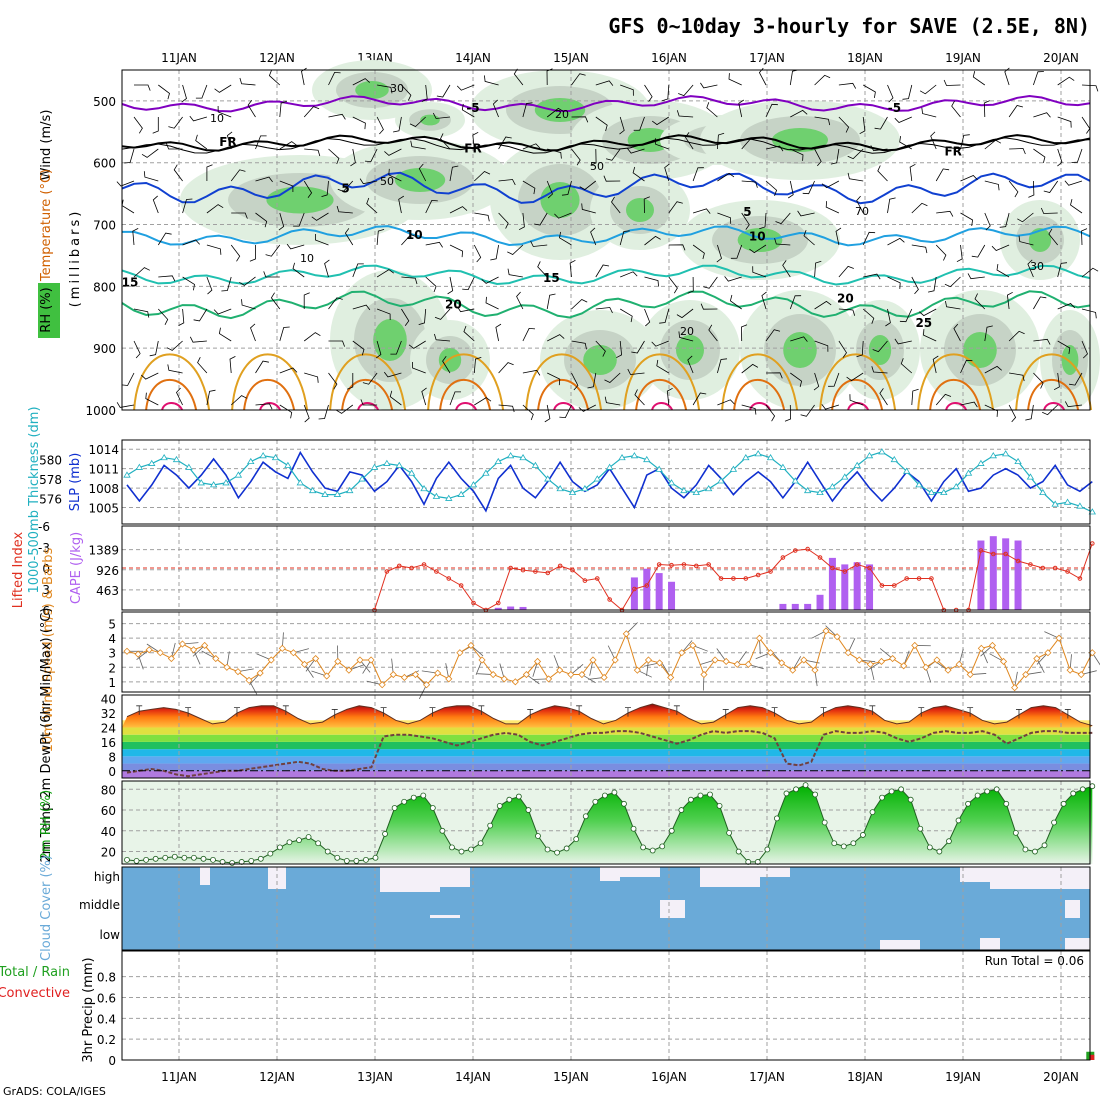  What do you see at coordinates (46, 825) in the screenshot?
I see `rh2m-axis-title: 2m RH (%)` at bounding box center [46, 825].